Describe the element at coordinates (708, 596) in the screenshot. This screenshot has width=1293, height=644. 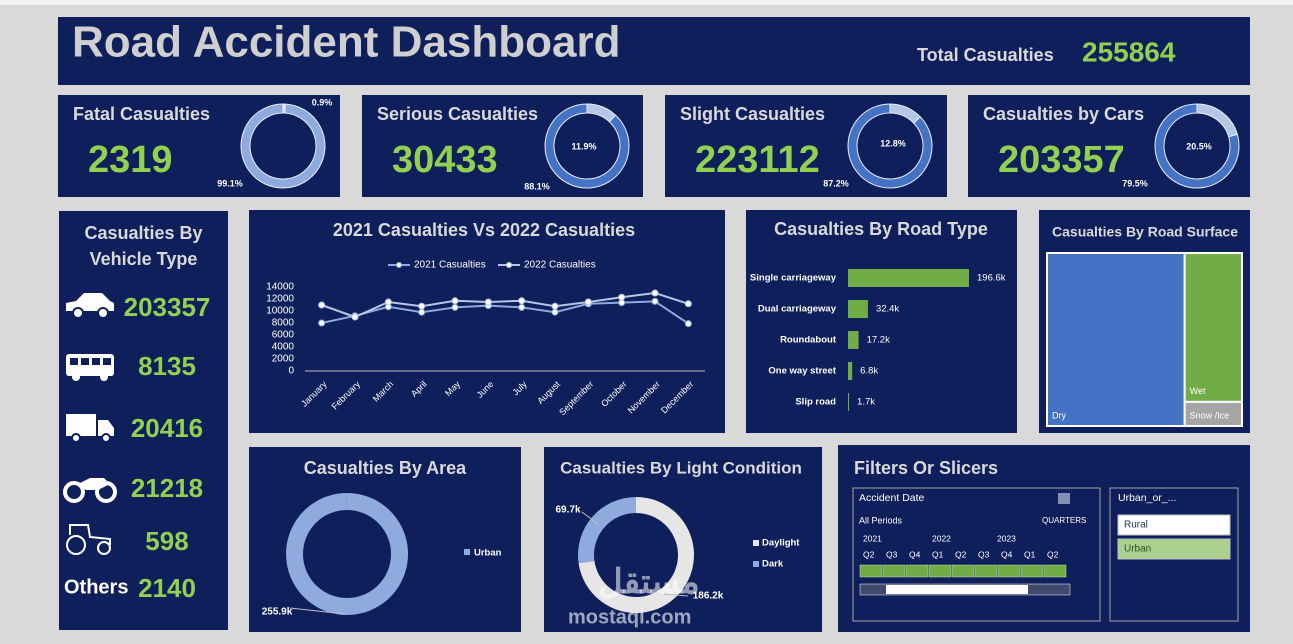
I see `data-label: 186.2k` at that location.